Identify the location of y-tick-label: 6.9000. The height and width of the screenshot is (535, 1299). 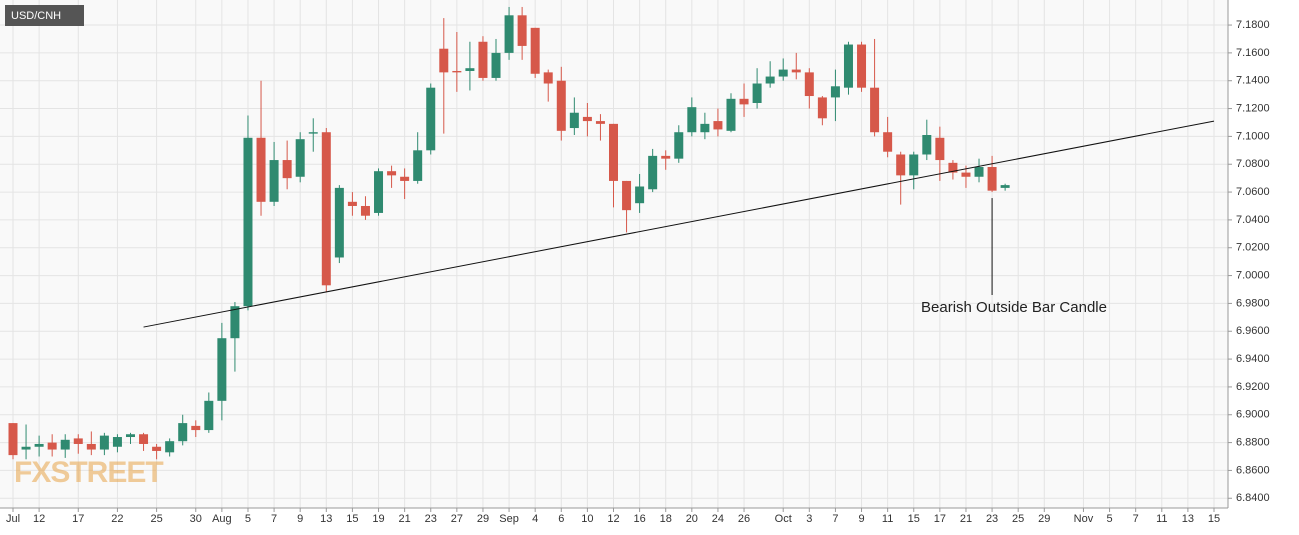
(1253, 415).